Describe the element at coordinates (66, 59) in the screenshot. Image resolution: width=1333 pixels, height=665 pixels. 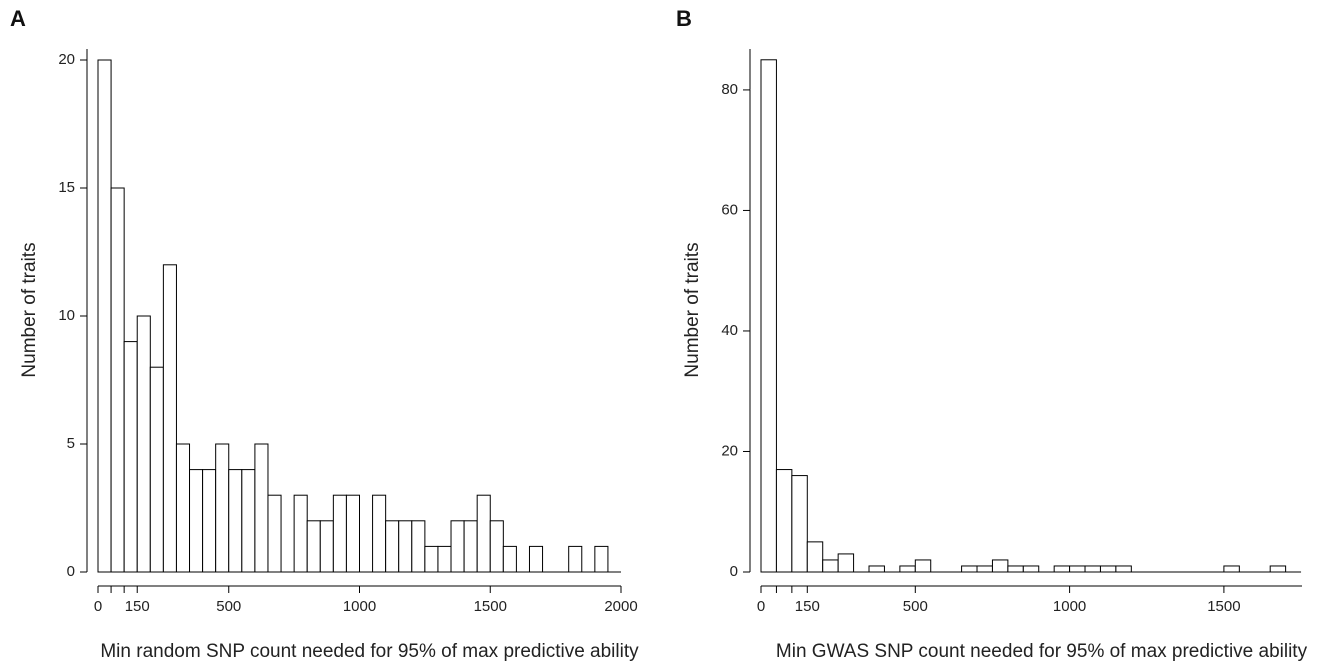
I see `y-tick-label-a: 20` at that location.